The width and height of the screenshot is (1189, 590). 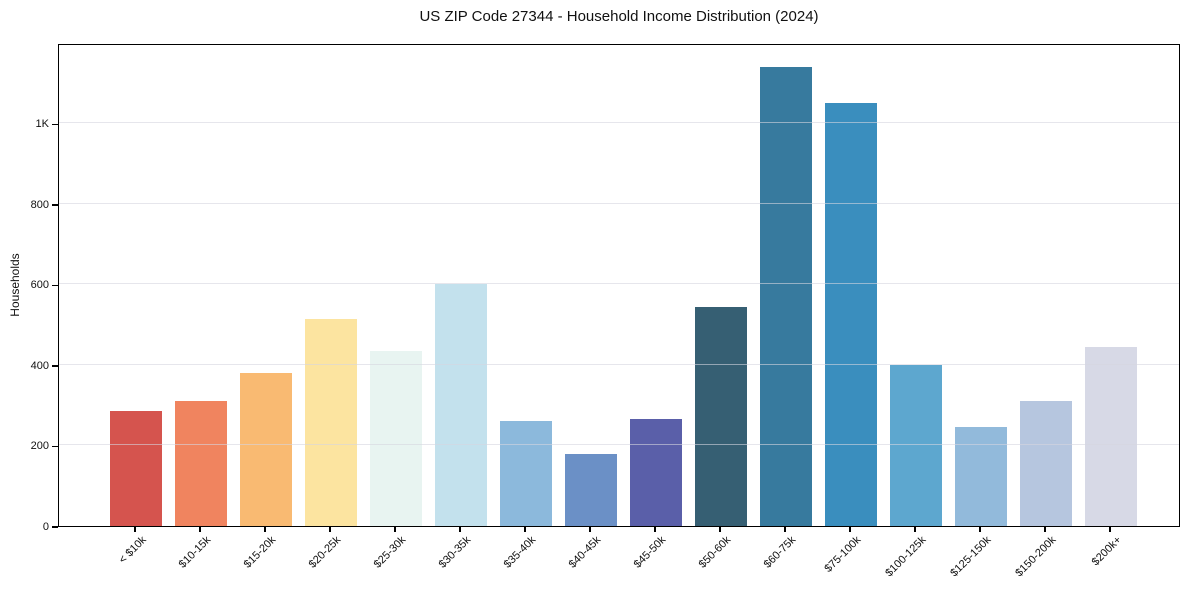 What do you see at coordinates (455, 552) in the screenshot?
I see `x-tick-label-30-35k: $30-35k` at bounding box center [455, 552].